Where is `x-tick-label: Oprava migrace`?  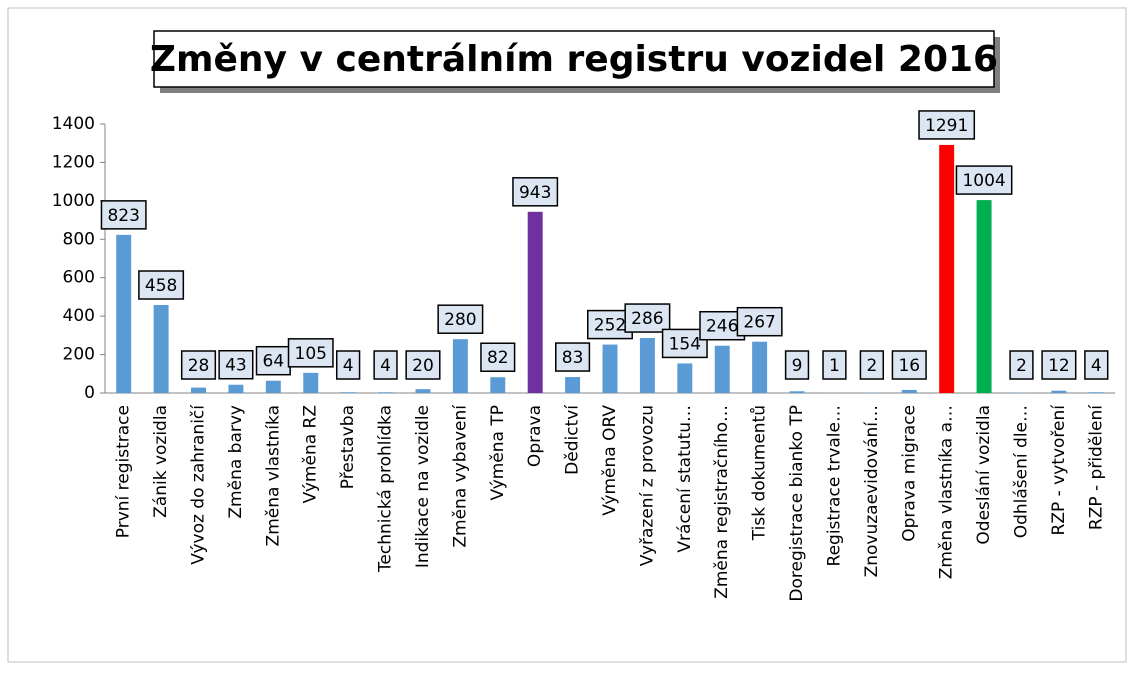 x-tick-label: Oprava migrace is located at coordinates (909, 473).